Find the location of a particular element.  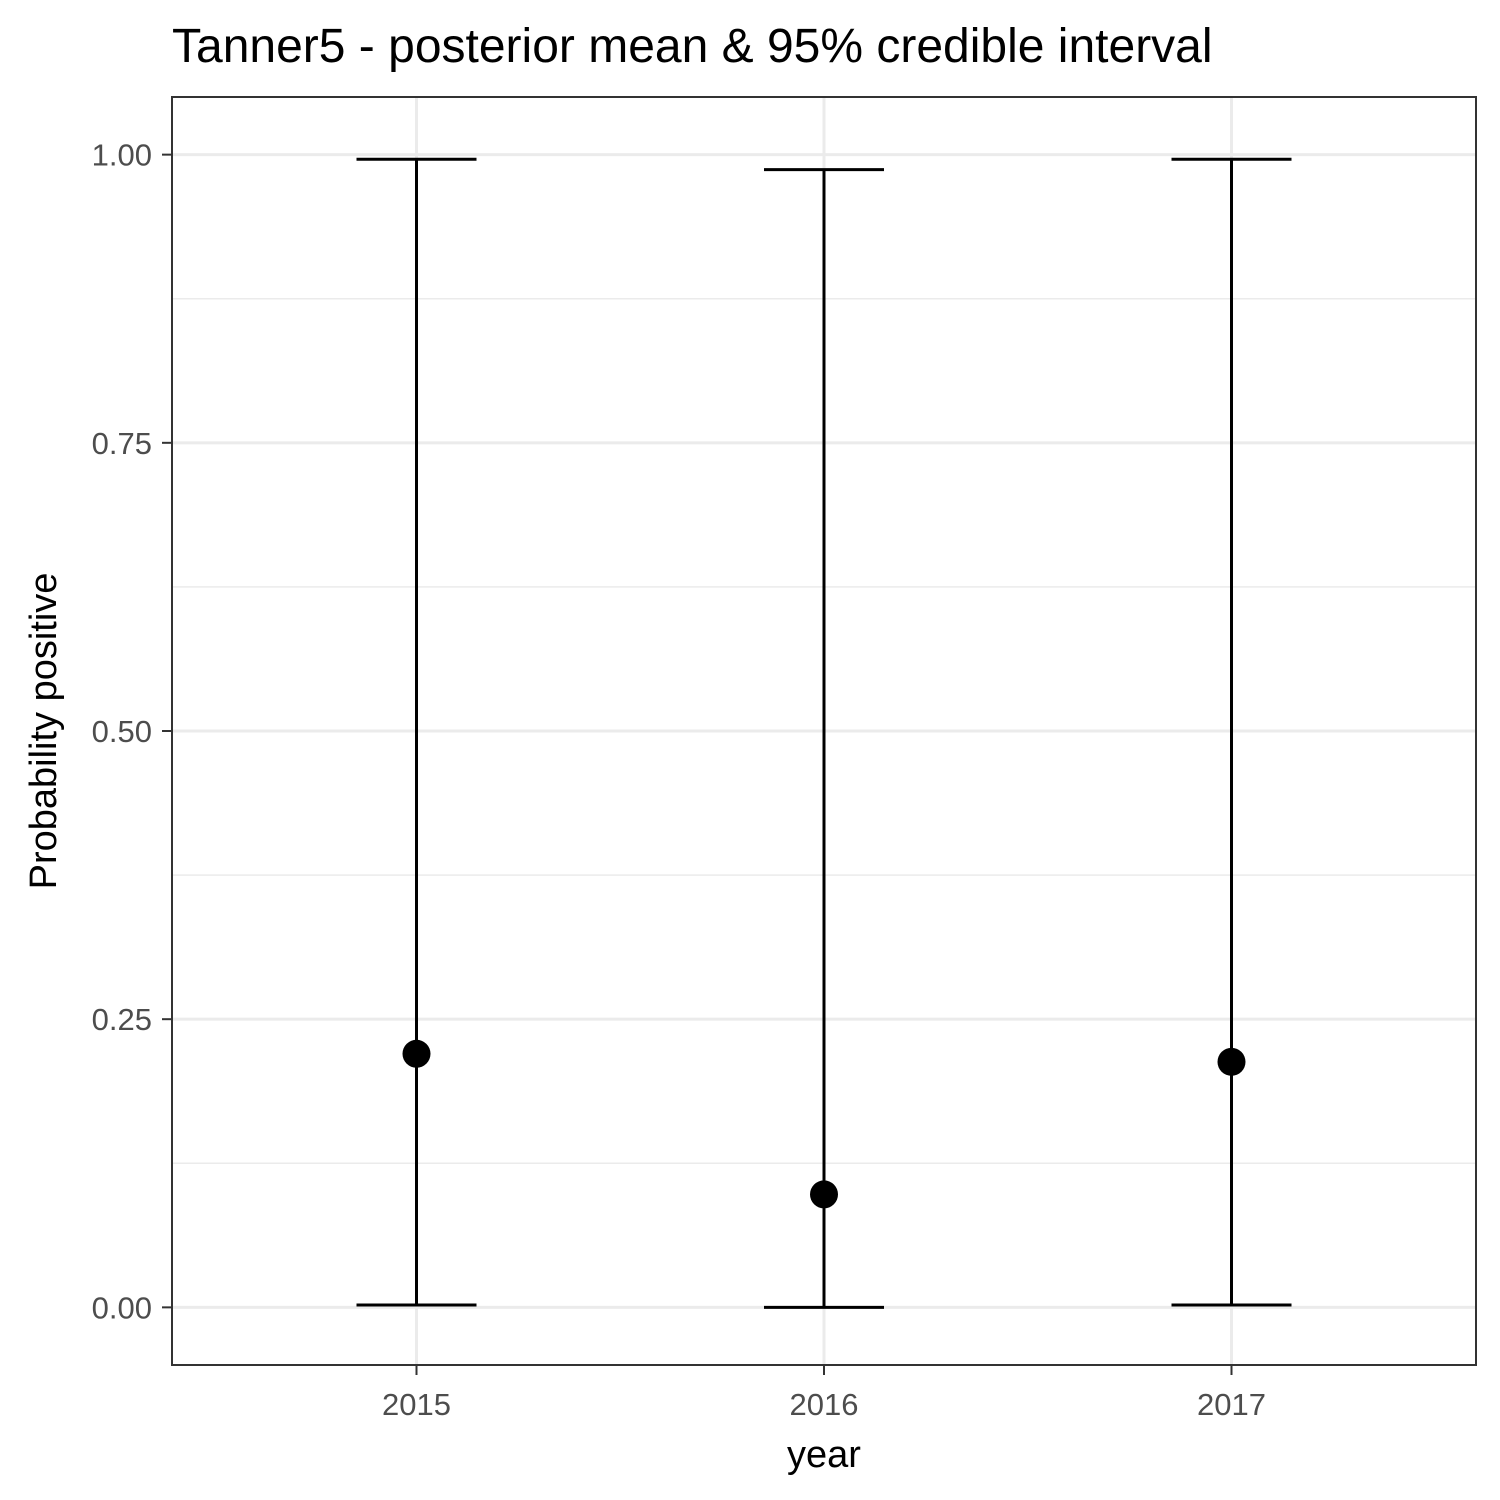

x-tick-label: 2016 is located at coordinates (824, 1404).